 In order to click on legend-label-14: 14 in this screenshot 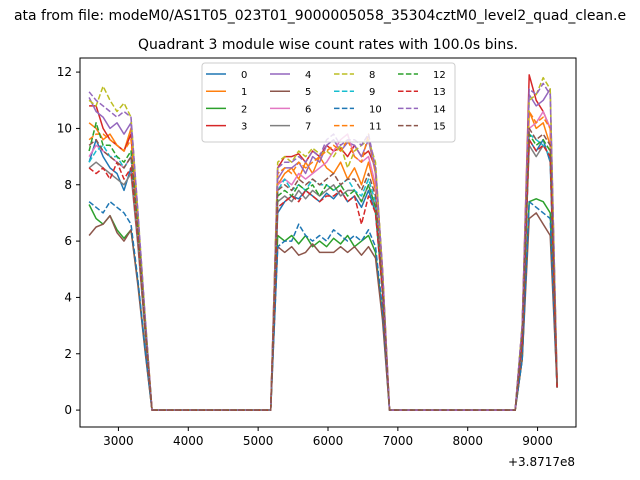, I will do `click(439, 109)`.